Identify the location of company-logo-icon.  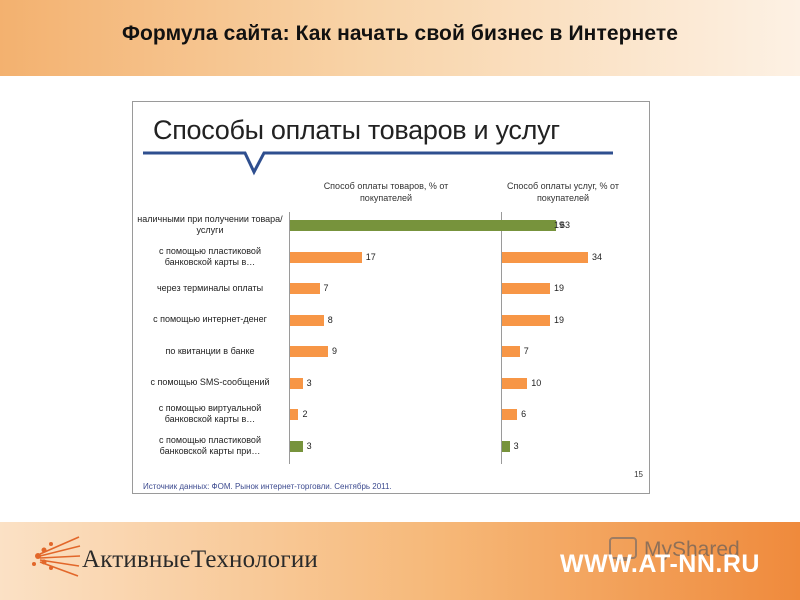
(56, 556).